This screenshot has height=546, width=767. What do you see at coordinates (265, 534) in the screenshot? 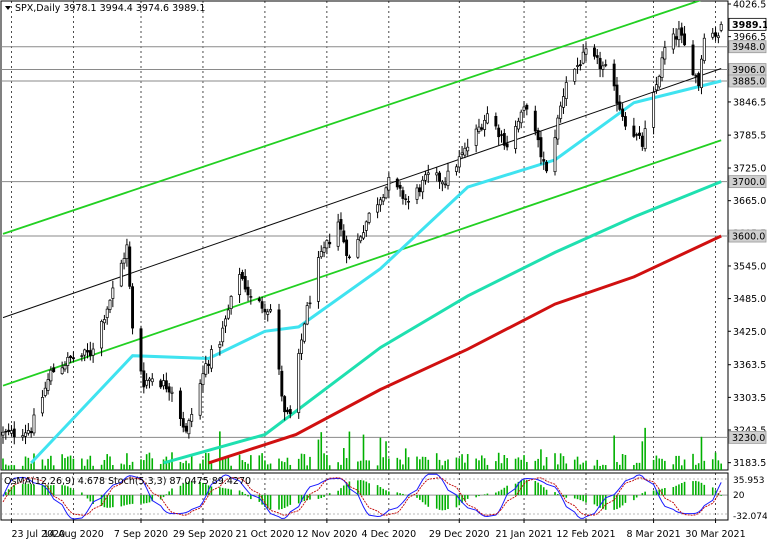
I see `x-tick-label: 21 Oct 2020` at bounding box center [265, 534].